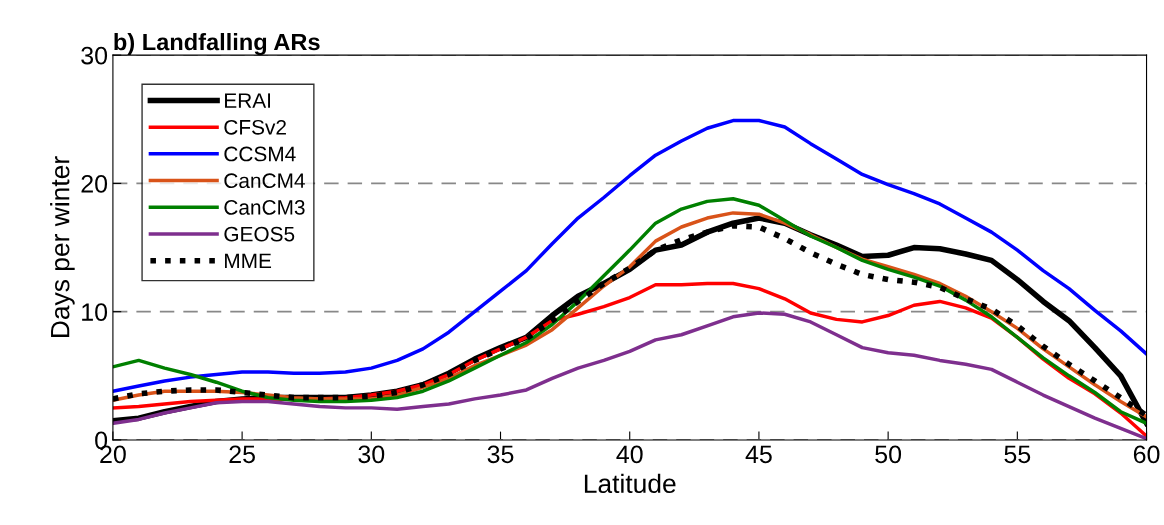 The image size is (1164, 525). What do you see at coordinates (758, 454) in the screenshot?
I see `x-tick-label: 45` at bounding box center [758, 454].